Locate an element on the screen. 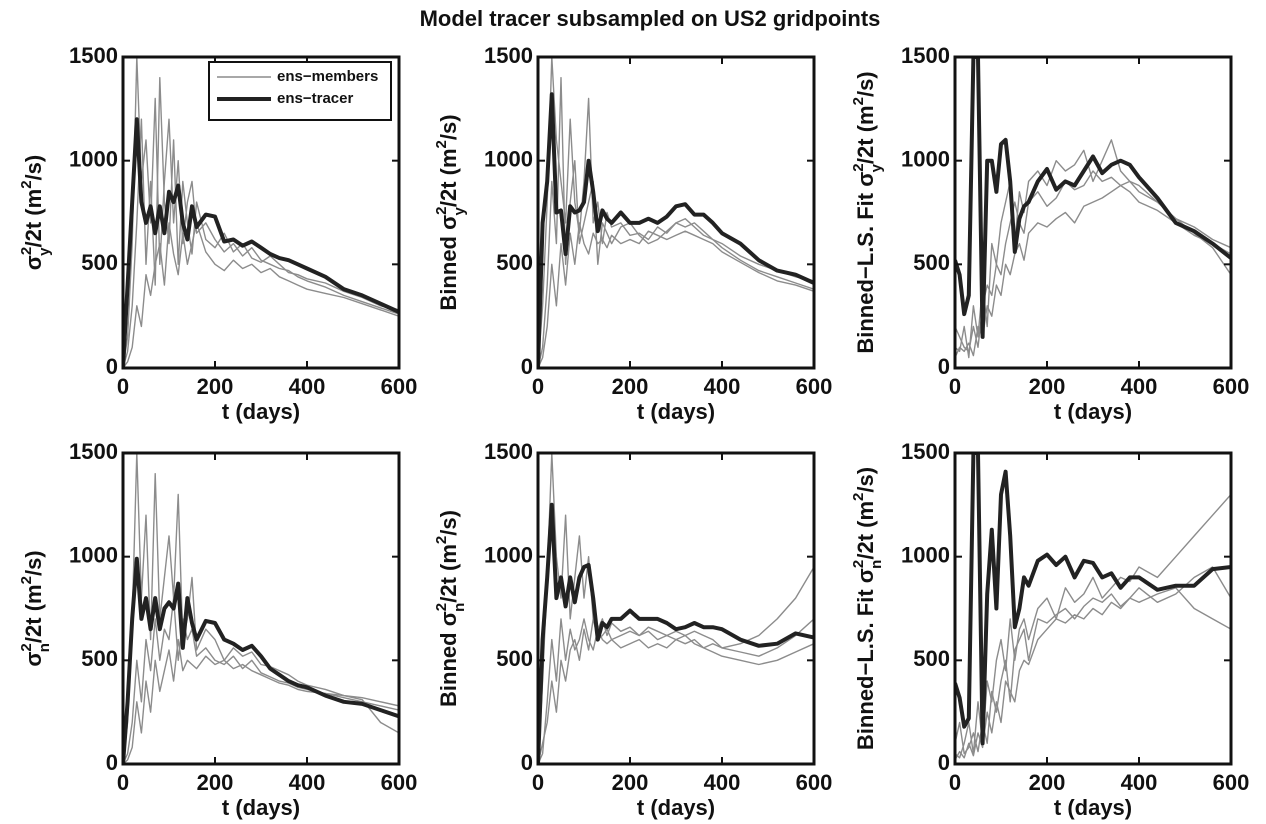 This screenshot has height=824, width=1266. legend-label: ens−members is located at coordinates (327, 76).